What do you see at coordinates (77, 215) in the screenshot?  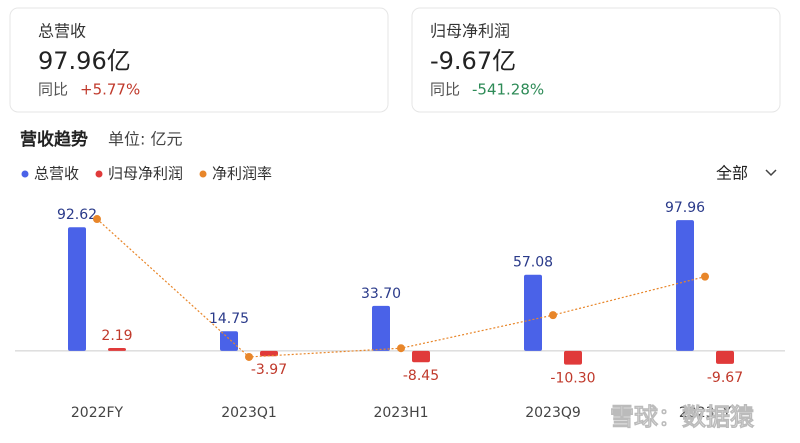 I see `value-label: 92.62` at bounding box center [77, 215].